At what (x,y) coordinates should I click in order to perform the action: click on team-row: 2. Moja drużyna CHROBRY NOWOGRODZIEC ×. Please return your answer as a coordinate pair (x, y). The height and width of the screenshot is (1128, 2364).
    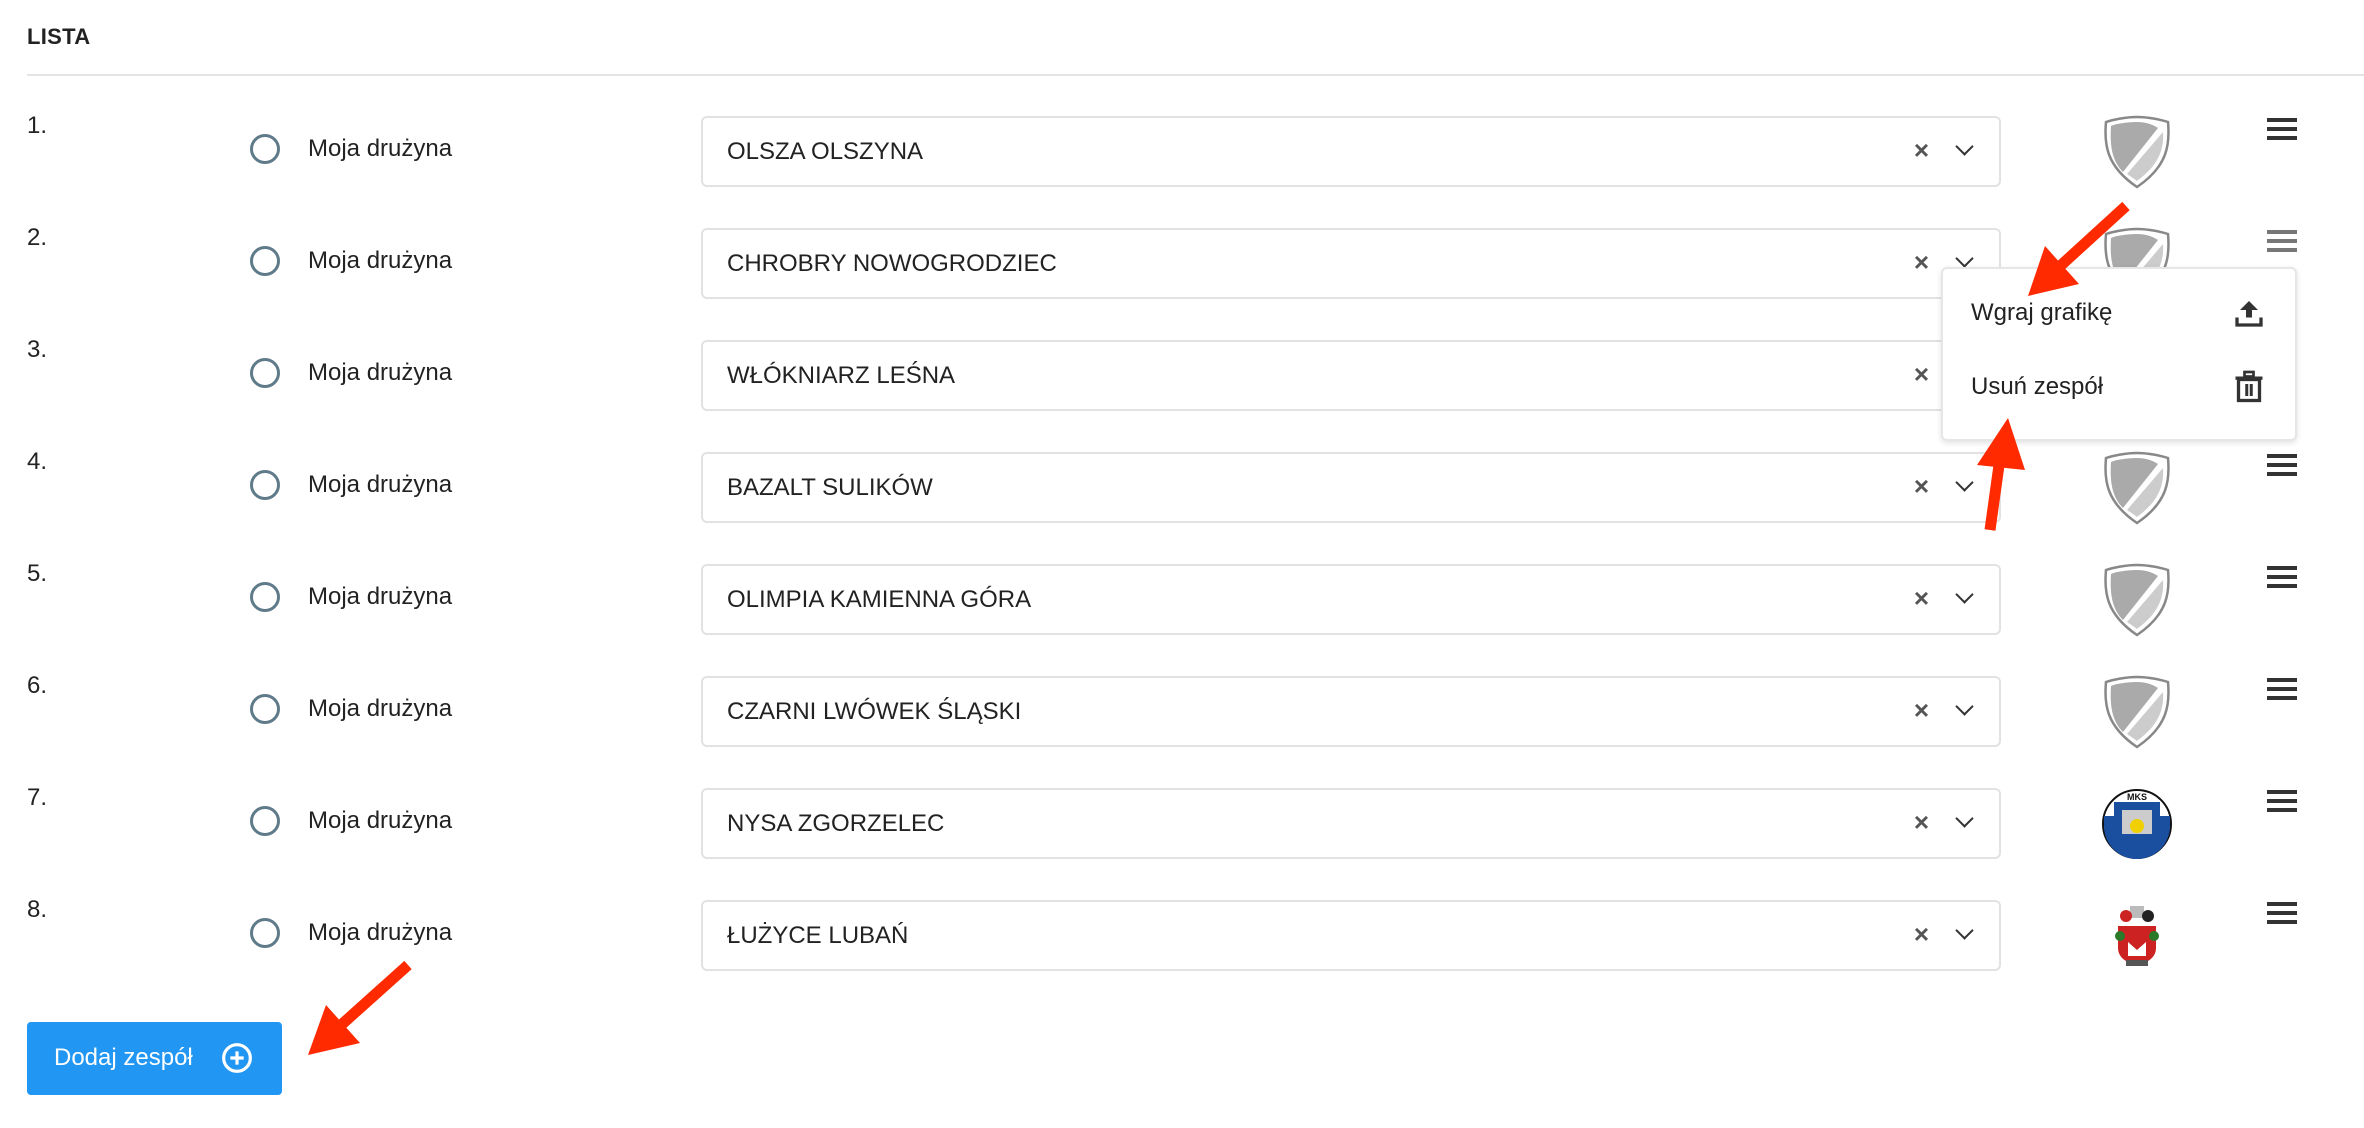
    Looking at the image, I should click on (1182, 262).